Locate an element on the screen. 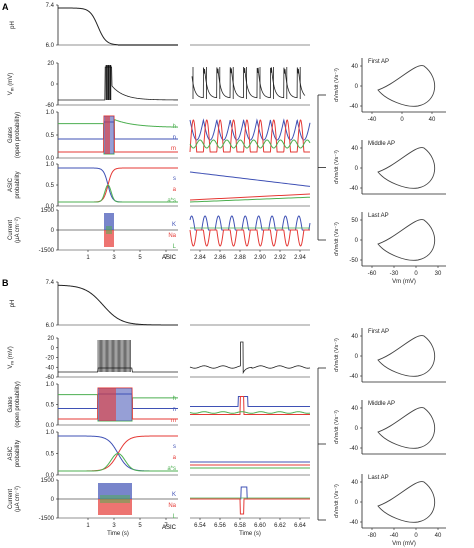  legend-asic: ASIC is located at coordinates (169, 528).